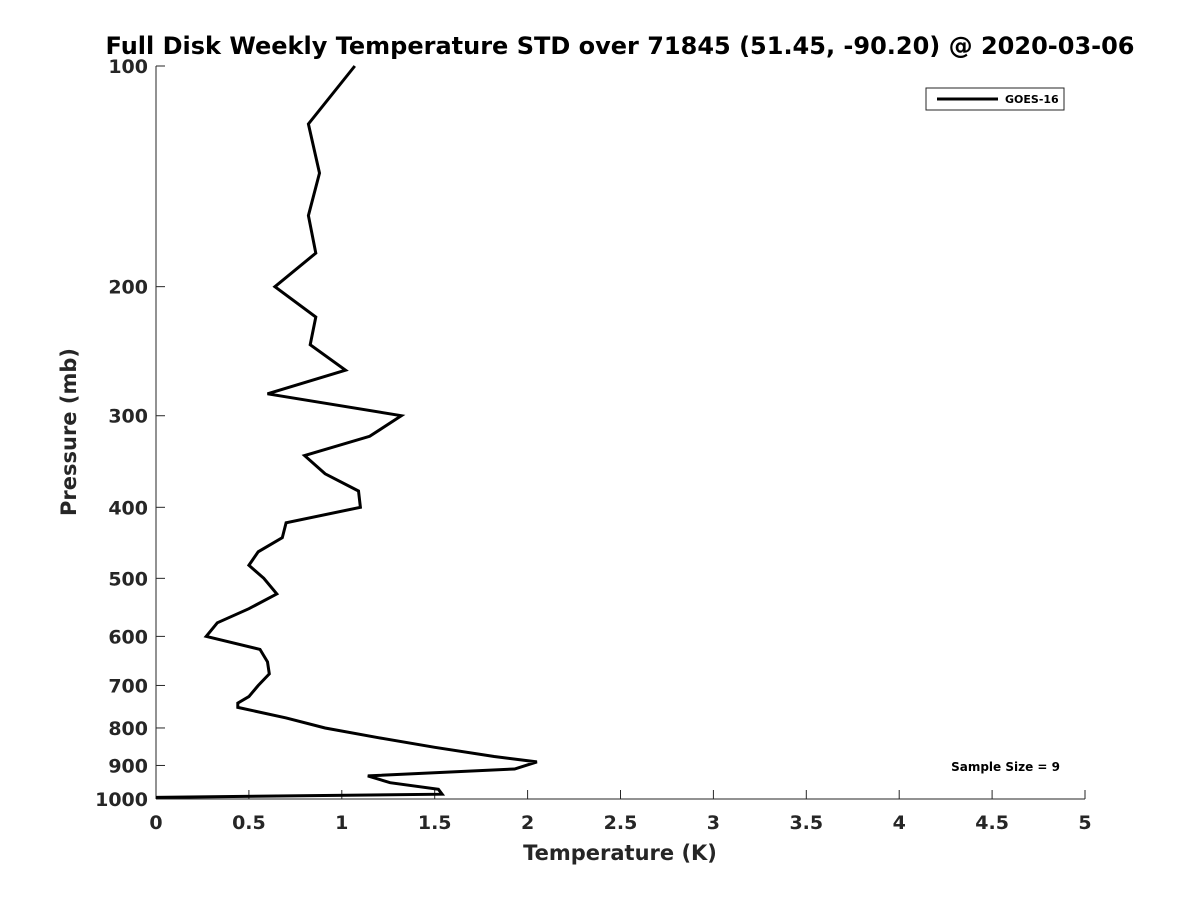  Describe the element at coordinates (249, 823) in the screenshot. I see `x-tick-label: 0.5` at that location.